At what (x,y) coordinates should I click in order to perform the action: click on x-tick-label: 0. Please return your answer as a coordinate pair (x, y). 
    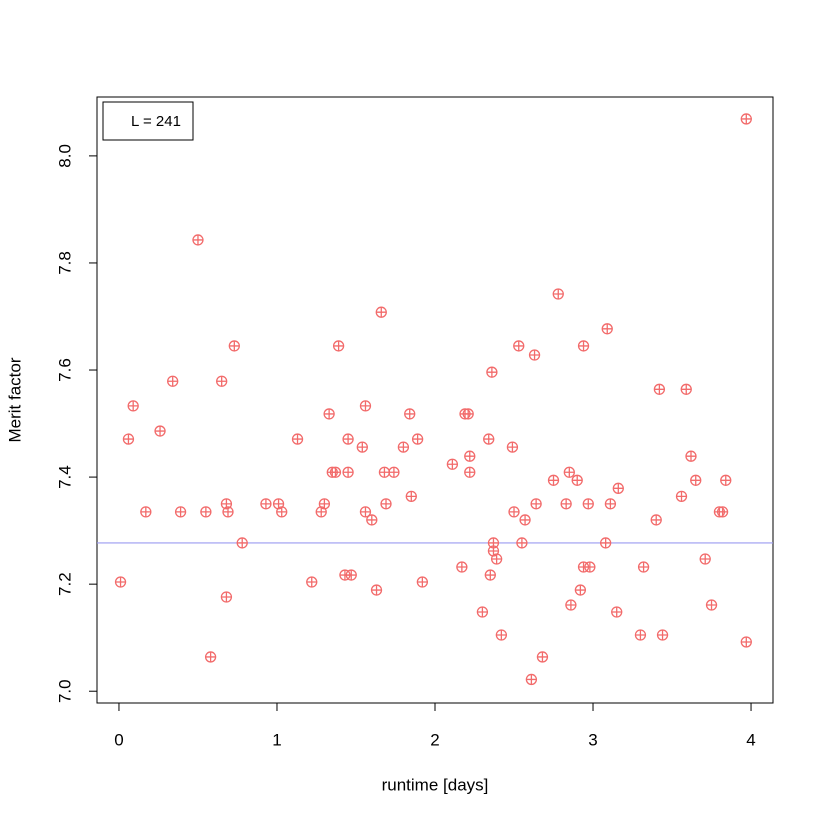
    Looking at the image, I should click on (118, 739).